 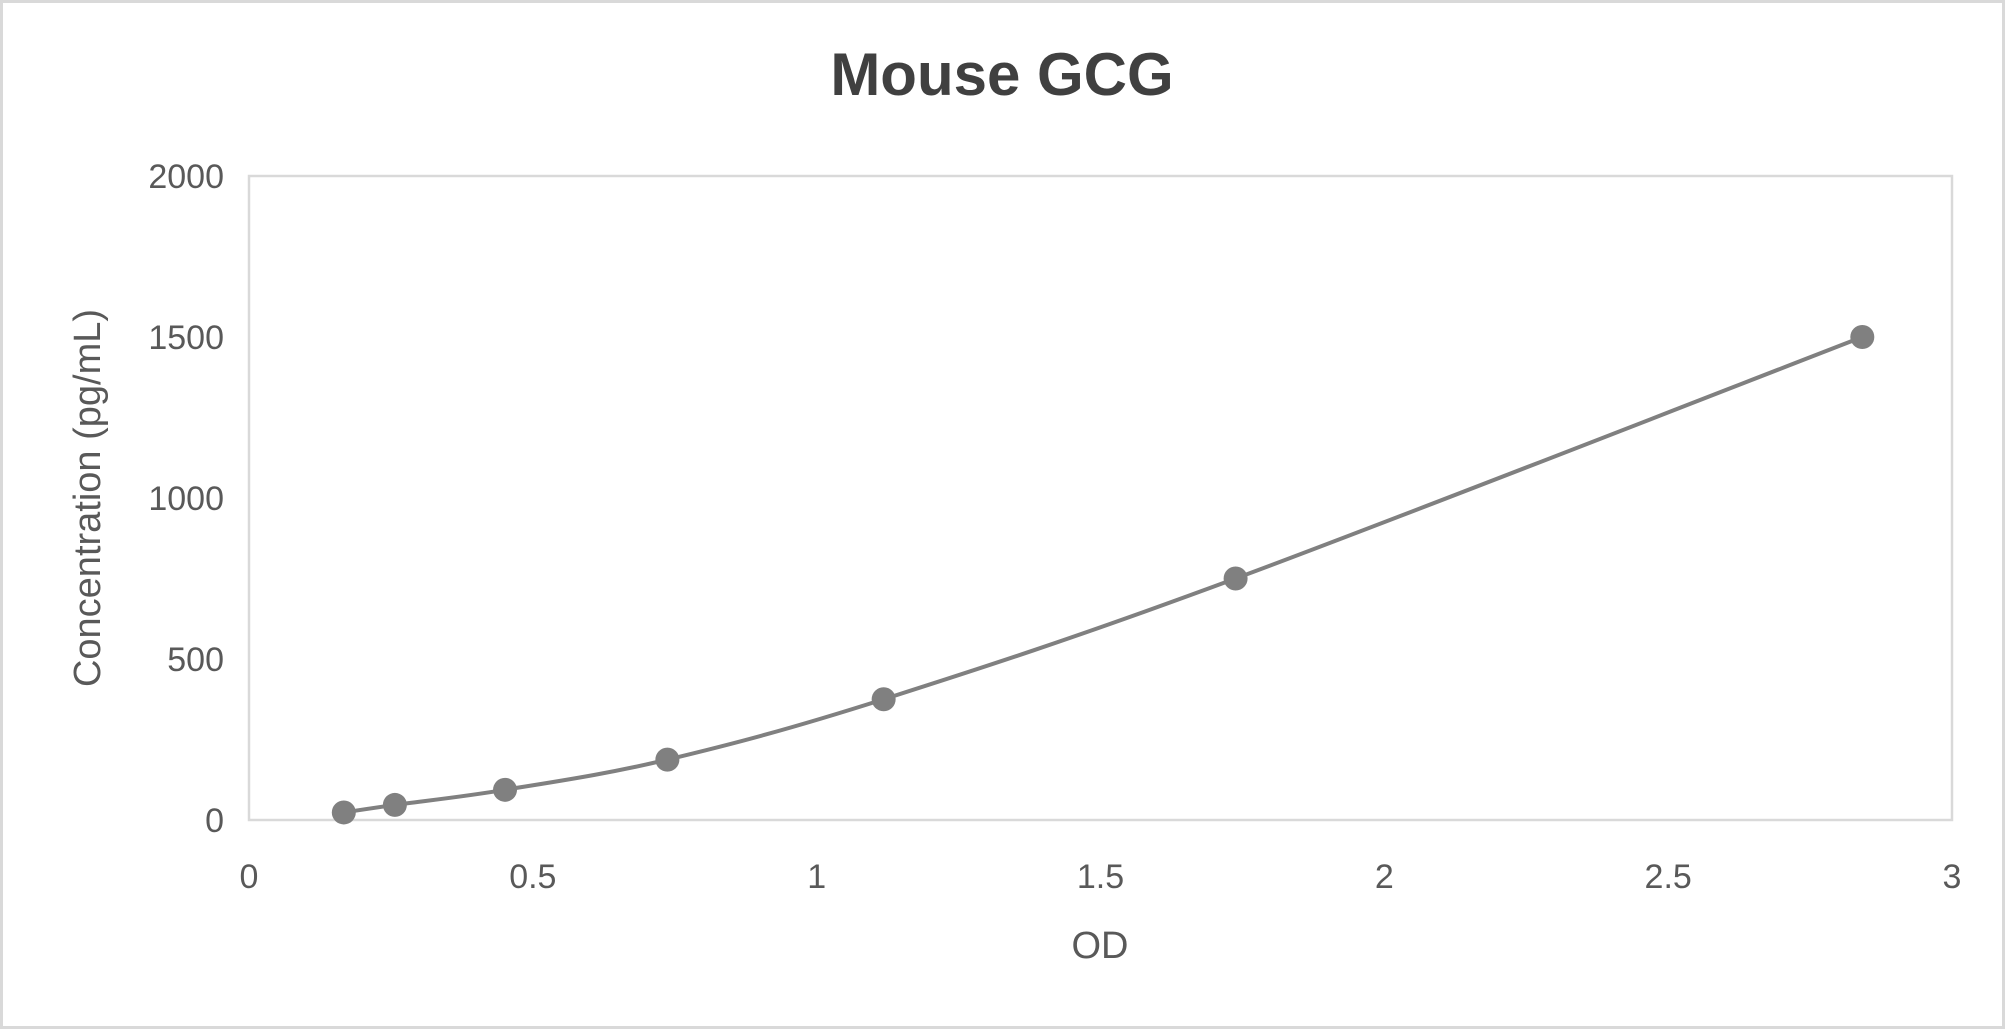 What do you see at coordinates (1952, 877) in the screenshot?
I see `x-tick-label: 3` at bounding box center [1952, 877].